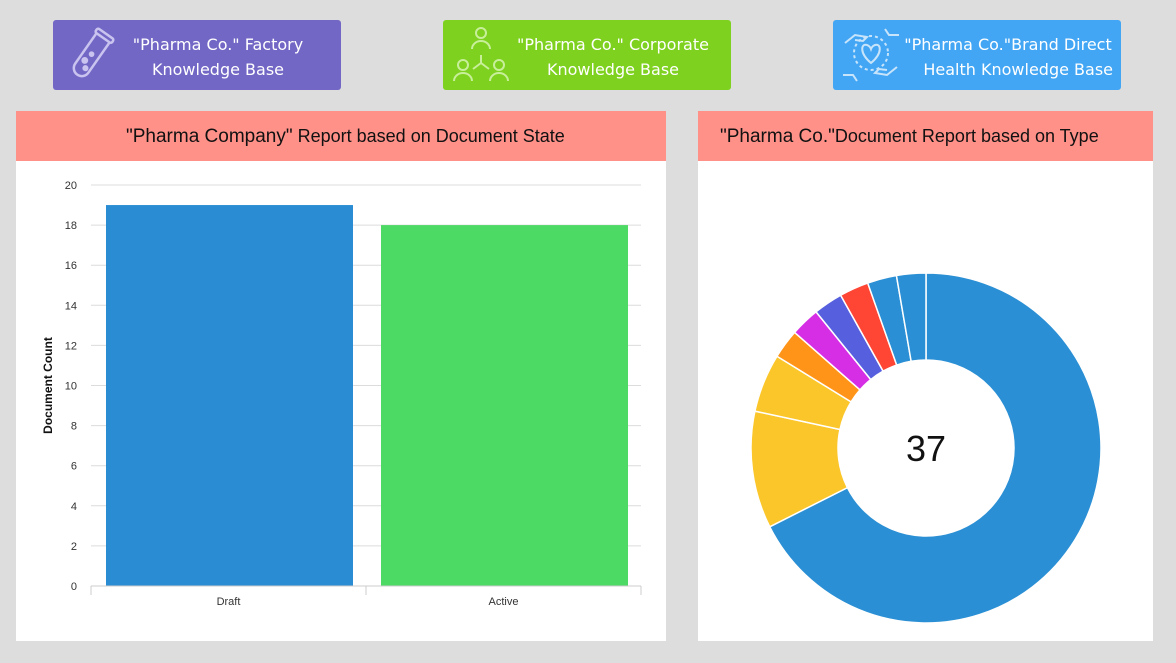 This screenshot has height=663, width=1176. Describe the element at coordinates (93, 52) in the screenshot. I see `test-tube-icon` at that location.